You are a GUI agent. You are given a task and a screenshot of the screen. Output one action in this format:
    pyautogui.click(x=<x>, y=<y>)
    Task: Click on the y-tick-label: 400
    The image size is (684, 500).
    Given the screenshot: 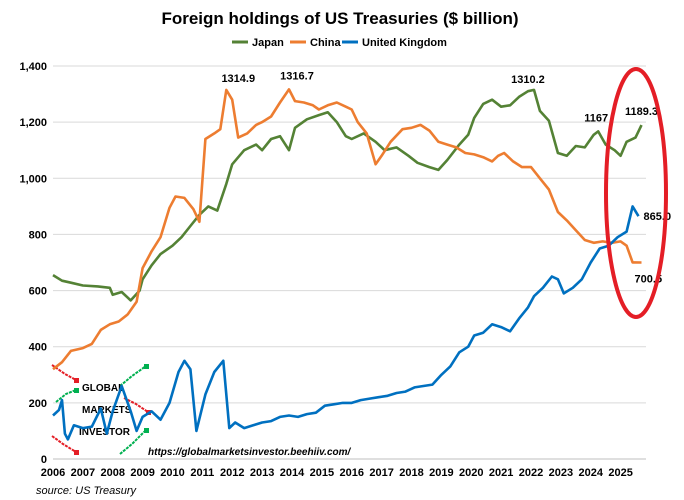 What is the action you would take?
    pyautogui.click(x=38, y=348)
    